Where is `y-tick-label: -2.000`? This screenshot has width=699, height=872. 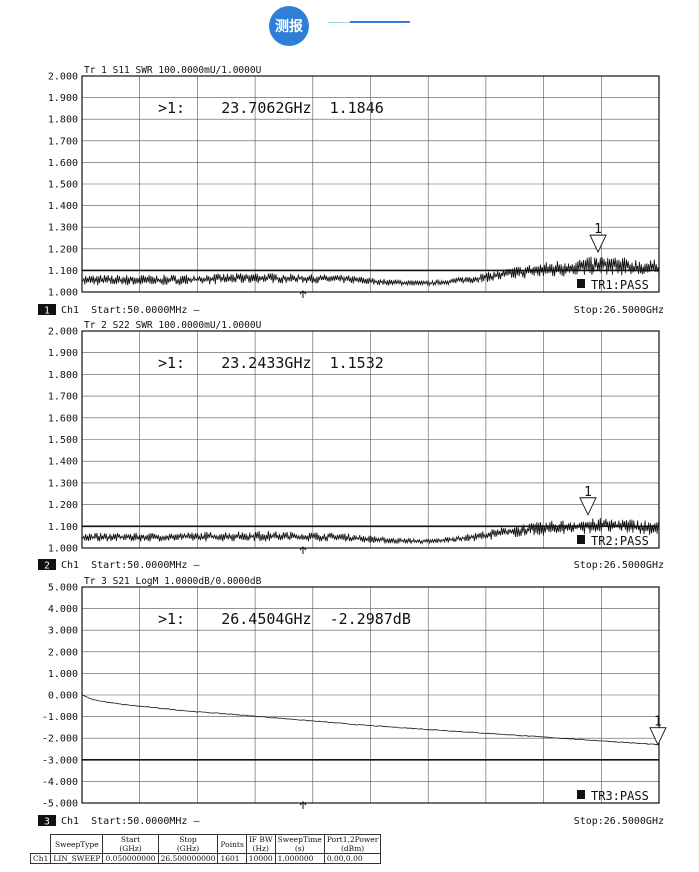
y-tick-label: -2.000 is located at coordinates (60, 739).